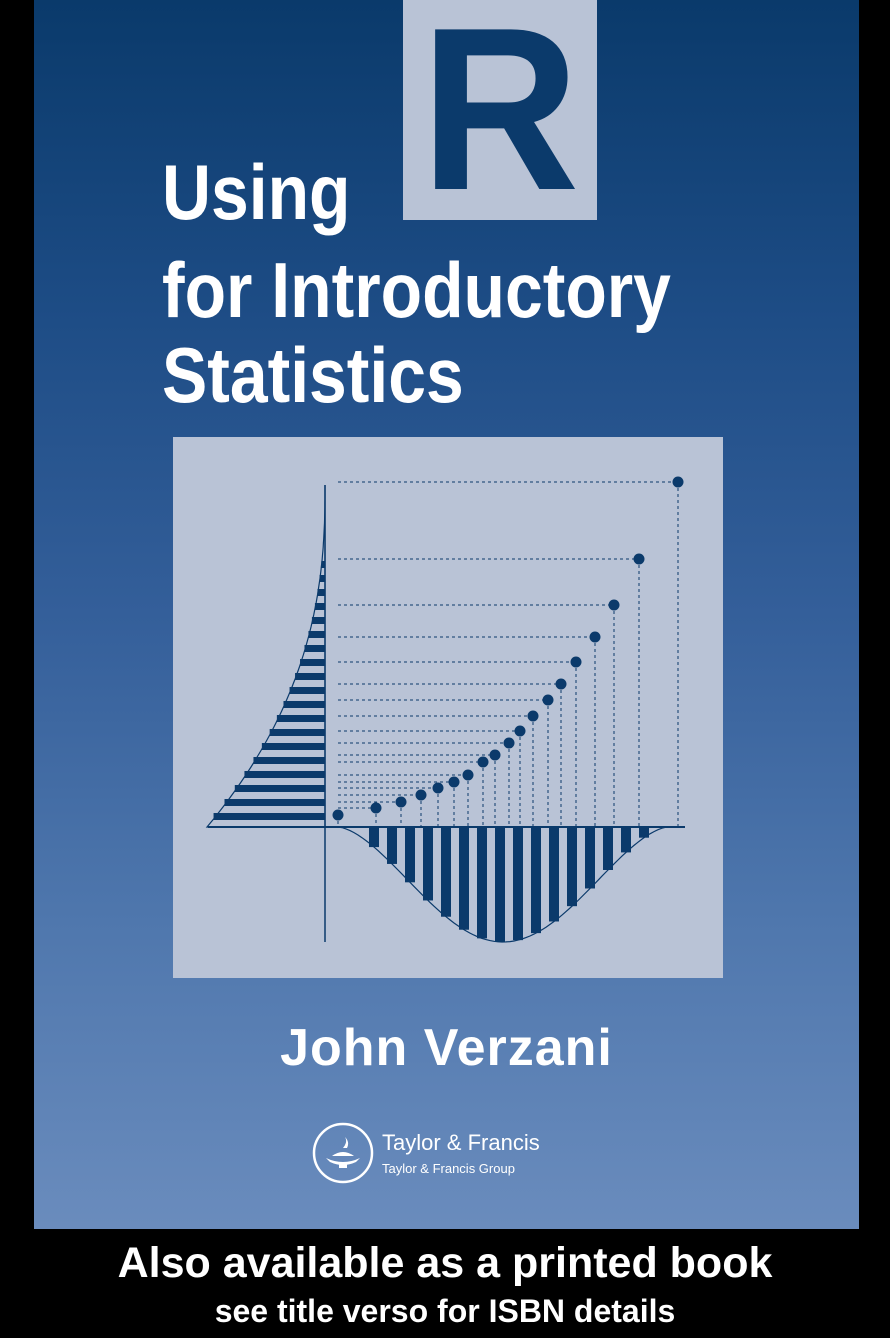  What do you see at coordinates (343, 1153) in the screenshot?
I see `lamp-icon` at bounding box center [343, 1153].